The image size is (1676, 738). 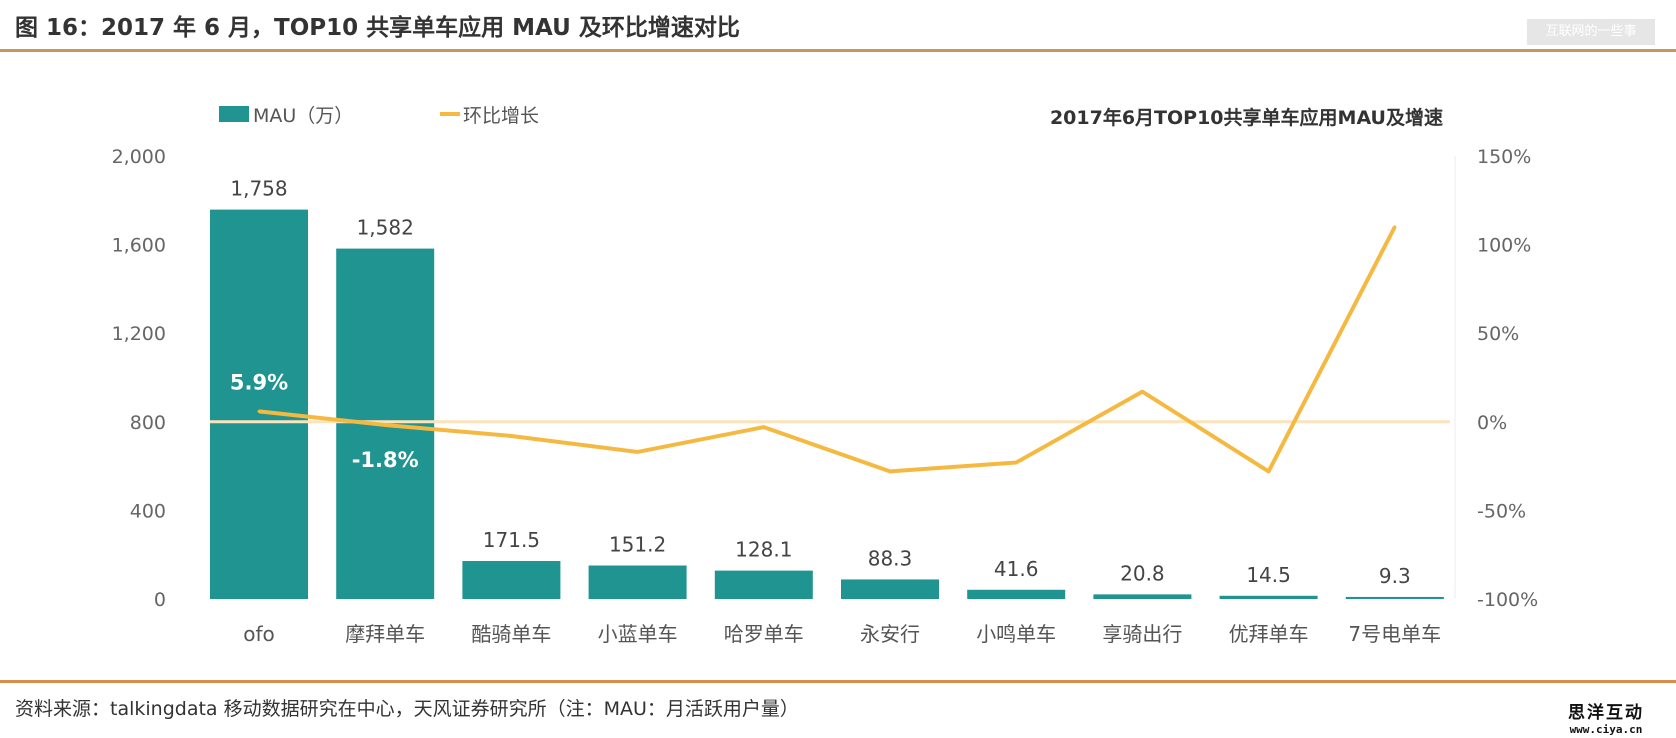 I want to click on category-label: 小鸣单车, so click(x=1016, y=634).